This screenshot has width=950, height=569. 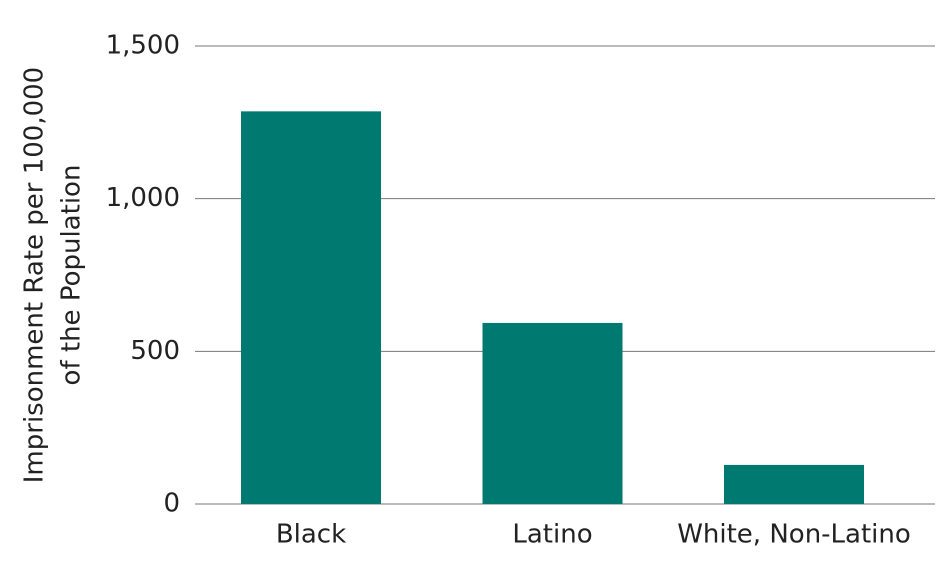 What do you see at coordinates (552, 535) in the screenshot?
I see `x-tick-label: Latino` at bounding box center [552, 535].